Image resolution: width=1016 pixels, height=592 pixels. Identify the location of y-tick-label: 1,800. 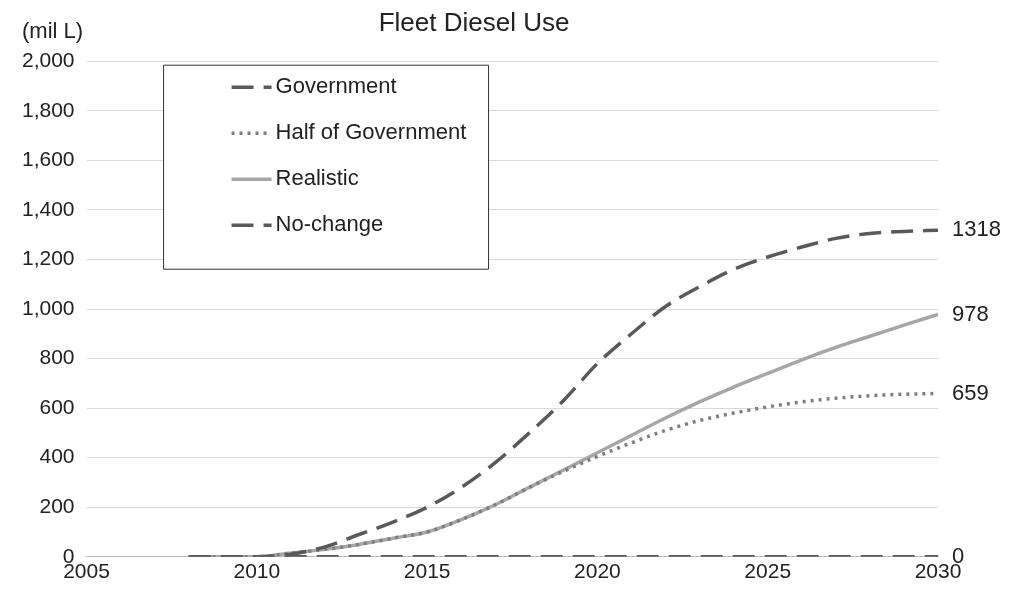
(48, 109).